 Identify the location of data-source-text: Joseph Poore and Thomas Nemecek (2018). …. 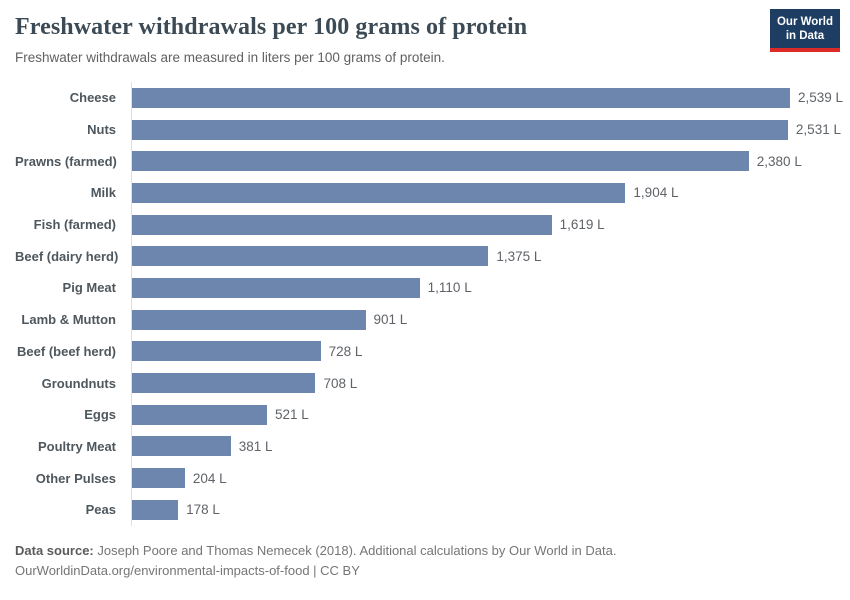
(355, 550).